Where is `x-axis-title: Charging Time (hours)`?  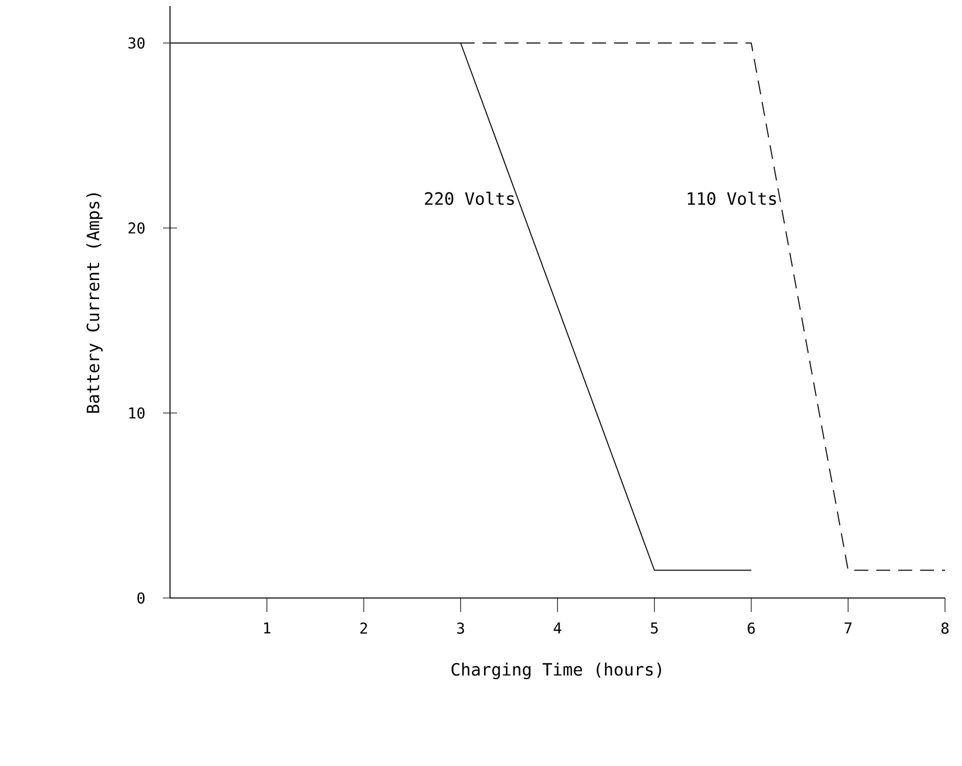
x-axis-title: Charging Time (hours) is located at coordinates (557, 671).